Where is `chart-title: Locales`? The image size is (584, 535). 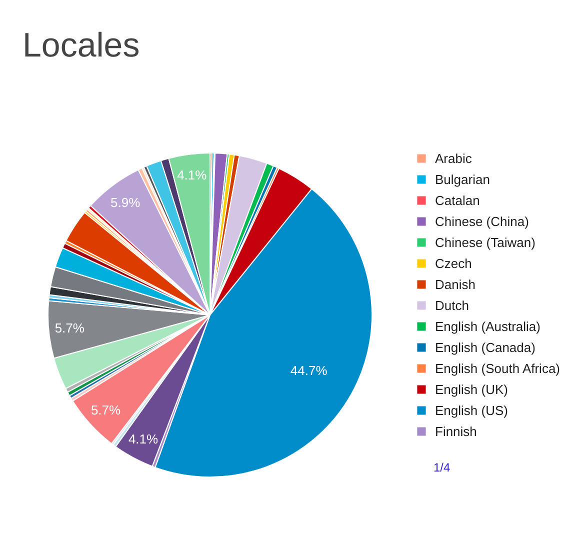 chart-title: Locales is located at coordinates (81, 45).